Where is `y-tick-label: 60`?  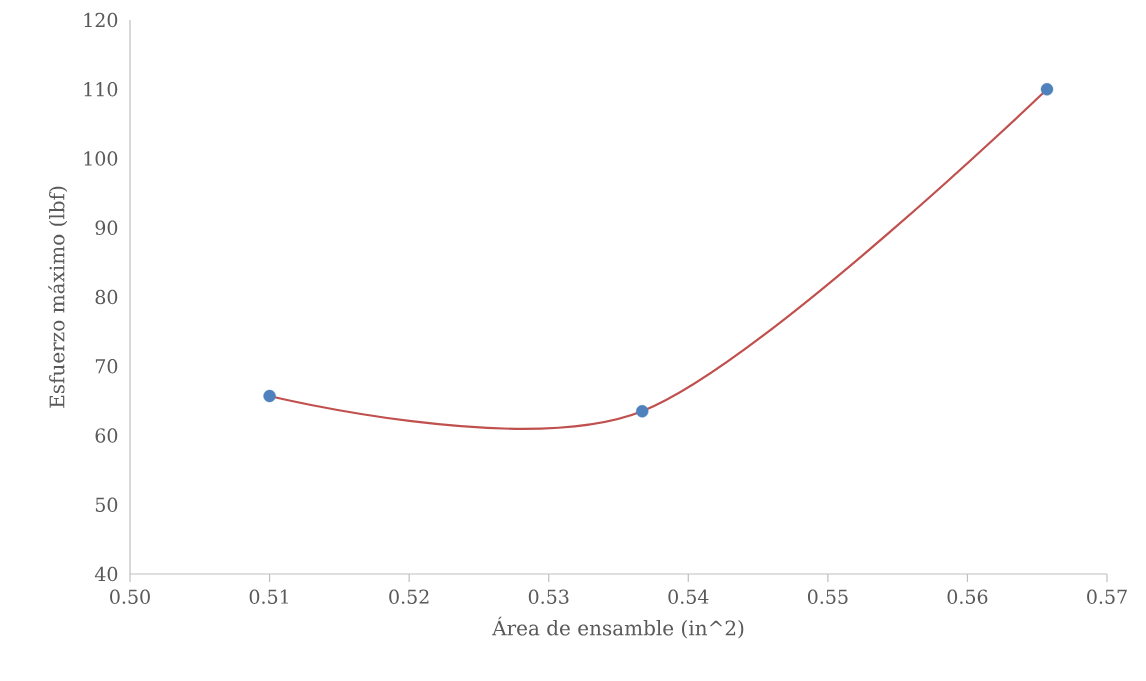
y-tick-label: 60 is located at coordinates (106, 435).